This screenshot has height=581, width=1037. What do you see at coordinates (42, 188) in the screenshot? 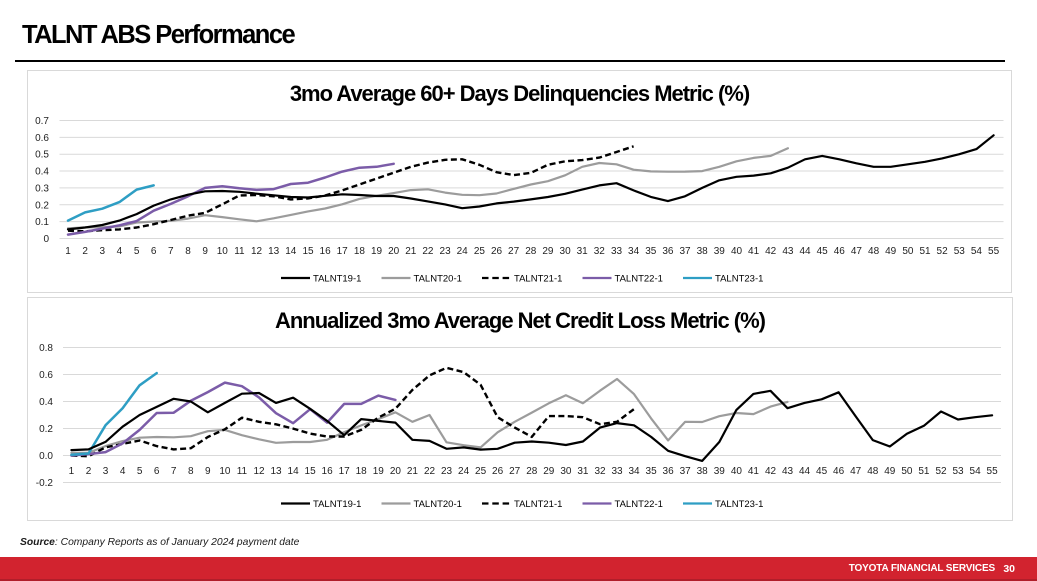
I see `svg-text: 0.3` at bounding box center [42, 188].